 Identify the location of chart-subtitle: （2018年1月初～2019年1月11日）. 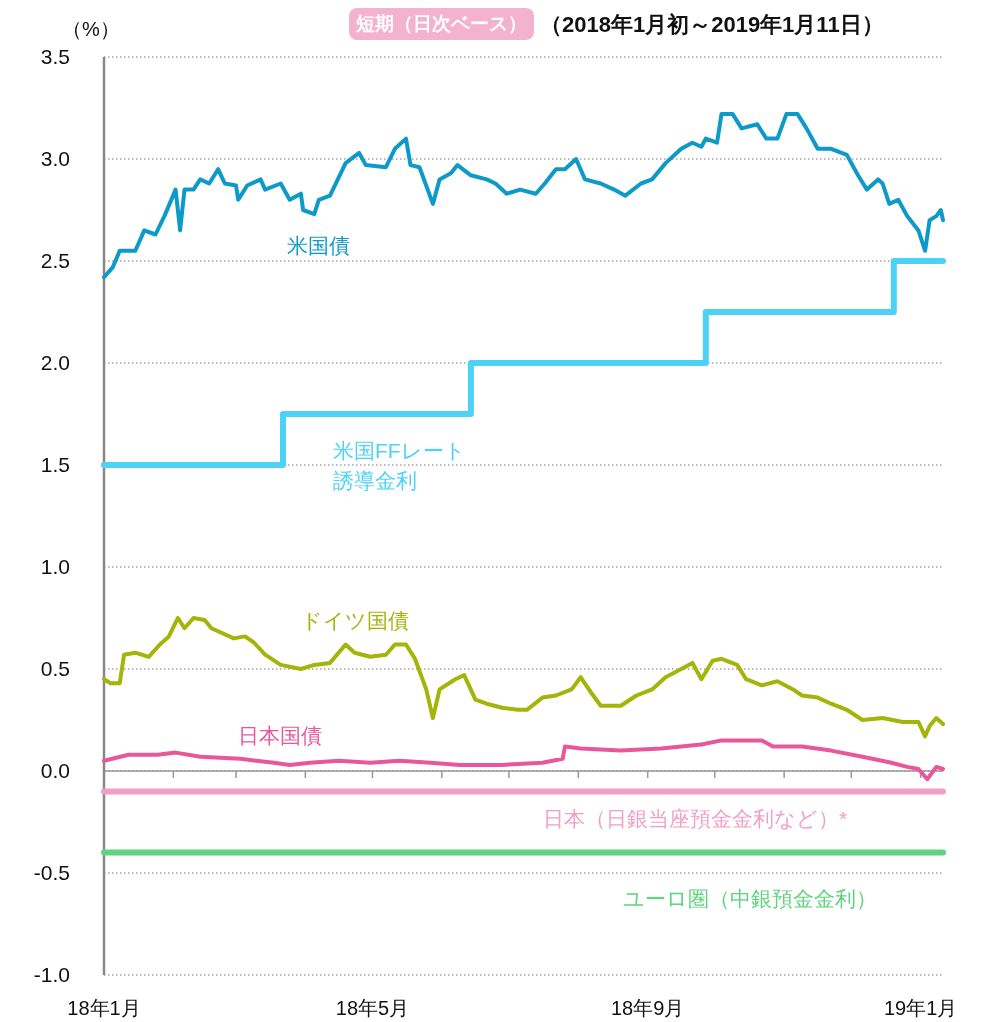
(712, 24).